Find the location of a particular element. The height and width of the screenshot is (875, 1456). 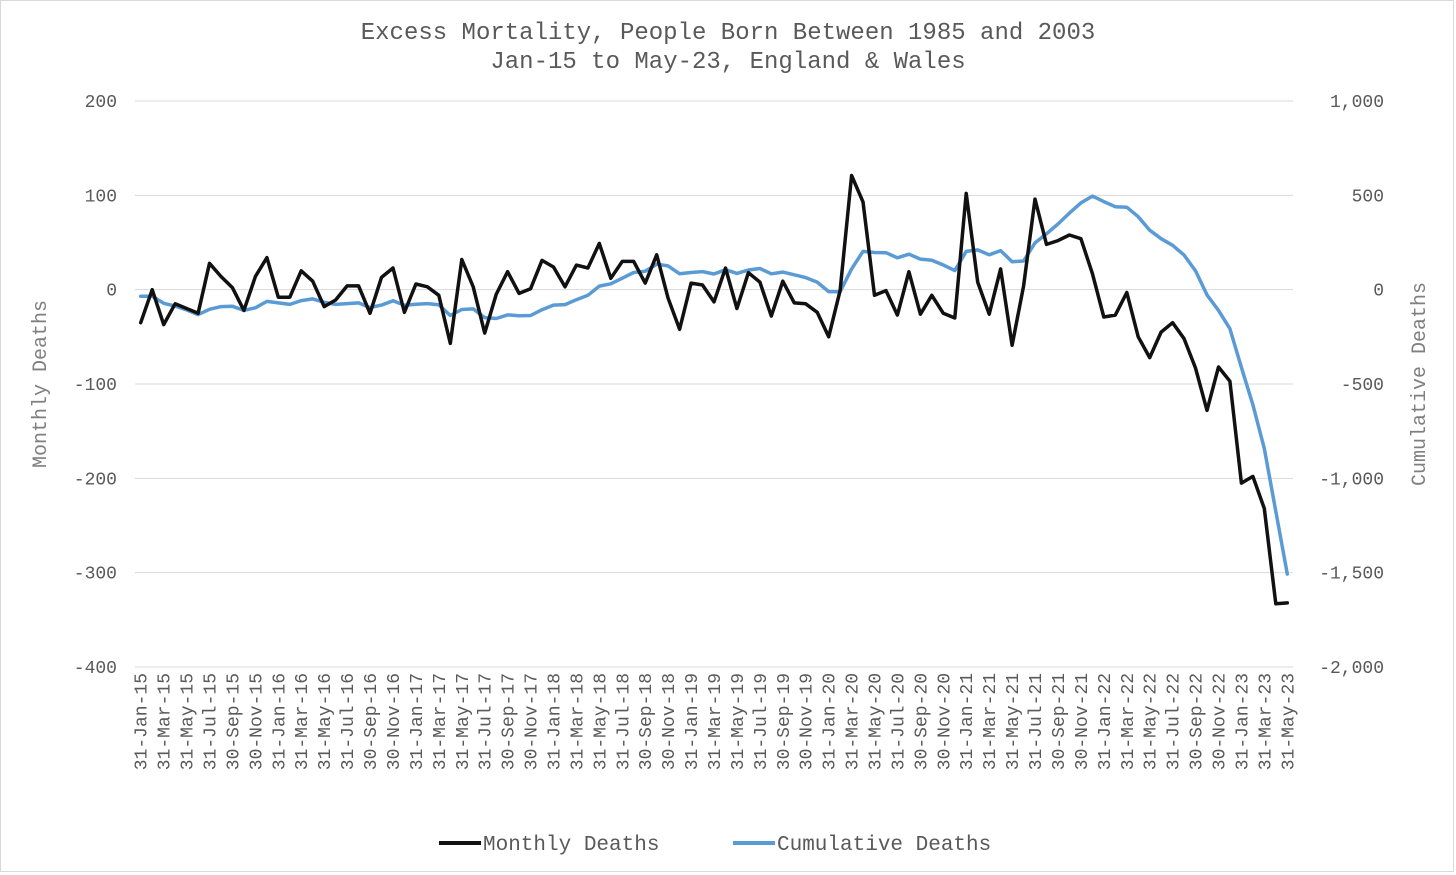

x-tick-label: 30-Sep-15 is located at coordinates (234, 721).